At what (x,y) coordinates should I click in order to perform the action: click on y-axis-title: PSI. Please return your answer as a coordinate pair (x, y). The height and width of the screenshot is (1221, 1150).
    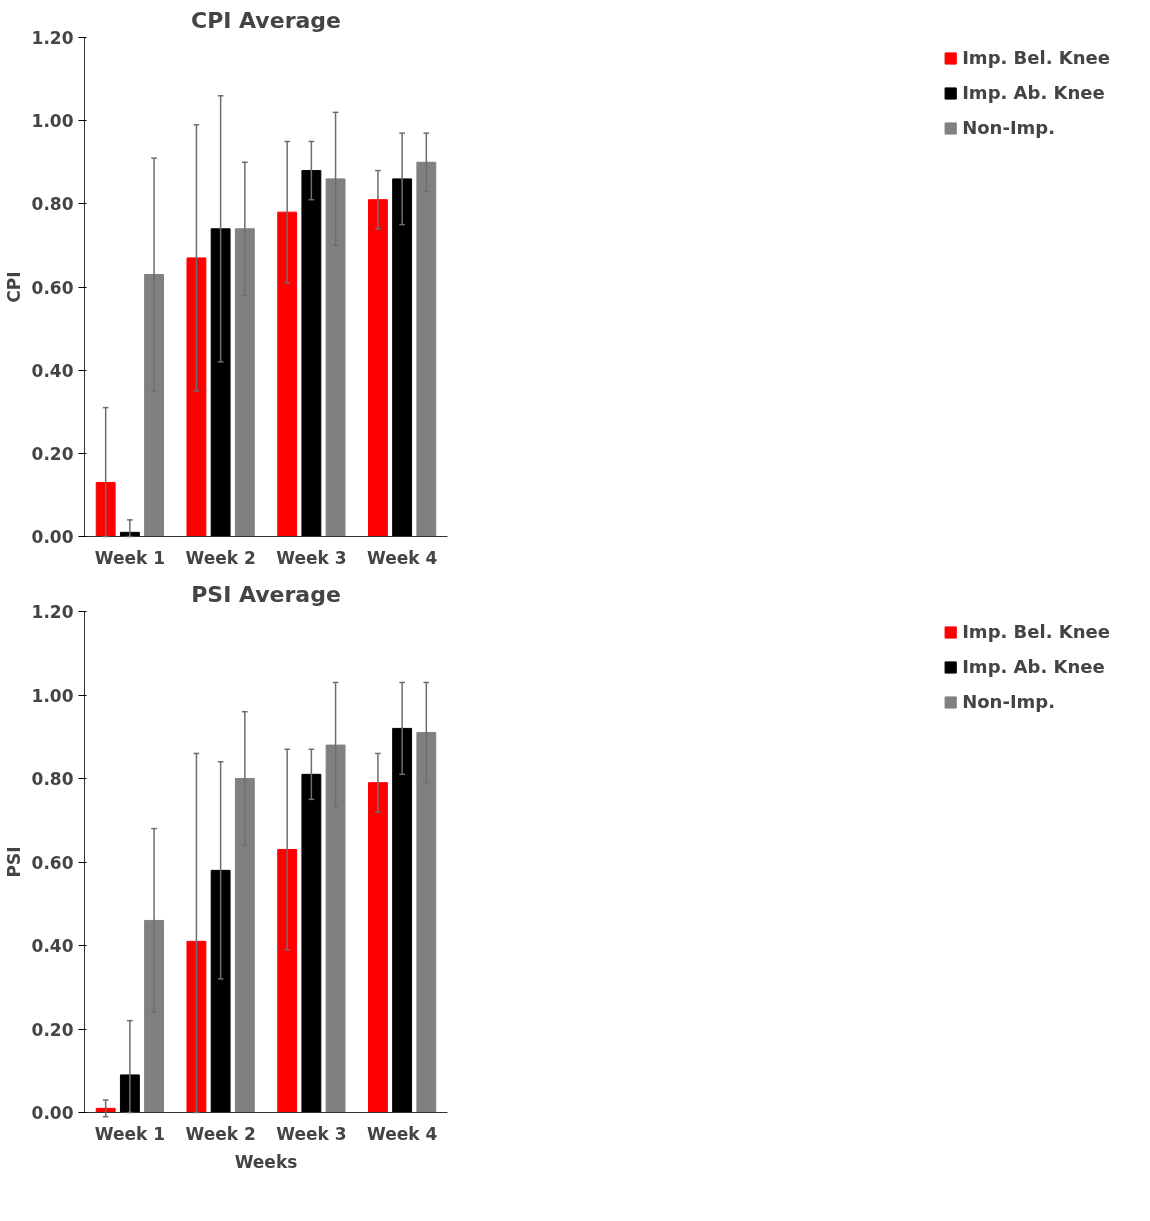
    Looking at the image, I should click on (13, 862).